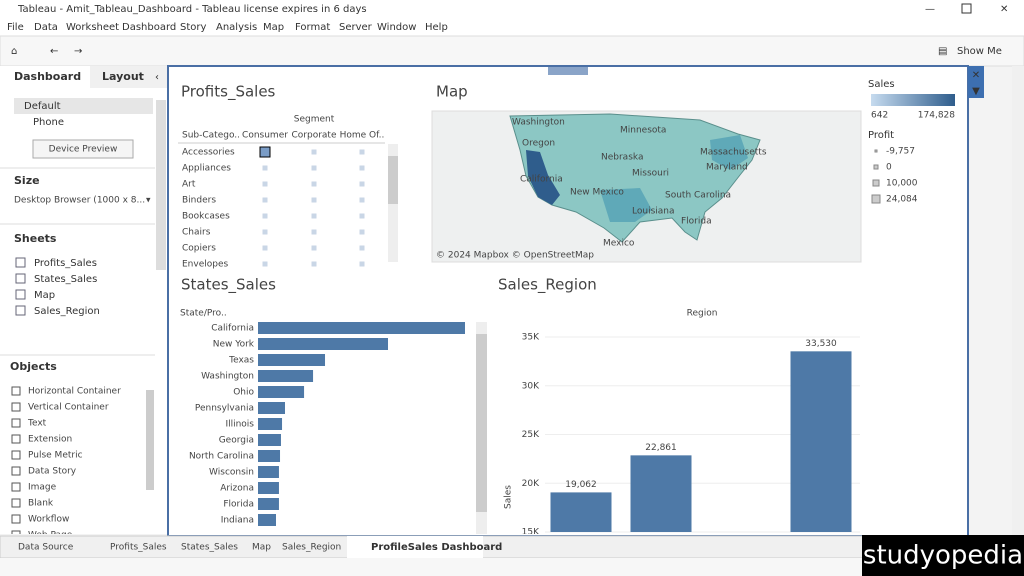 Image resolution: width=1024 pixels, height=576 pixels. What do you see at coordinates (55, 456) in the screenshot?
I see `object-item: Pulse Metric` at bounding box center [55, 456].